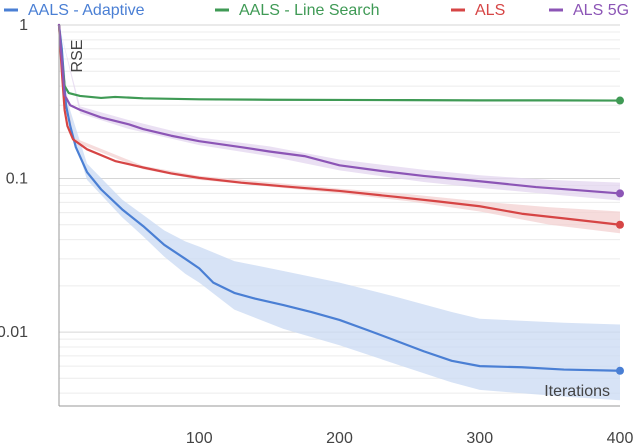  What do you see at coordinates (339, 436) in the screenshot?
I see `x-tick-label: 200` at bounding box center [339, 436].